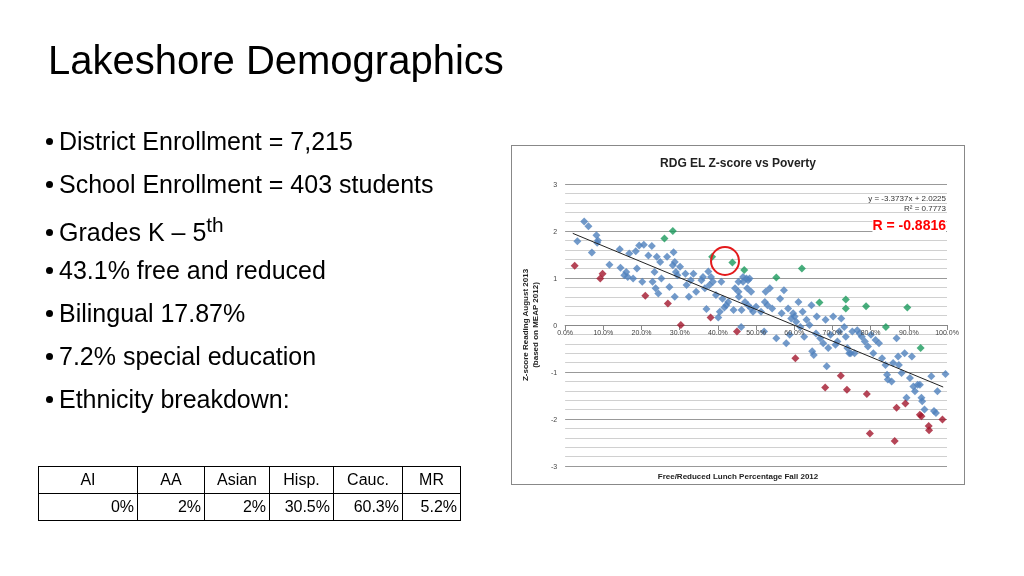  I want to click on text: District Enrollment = 7,215, so click(206, 141).